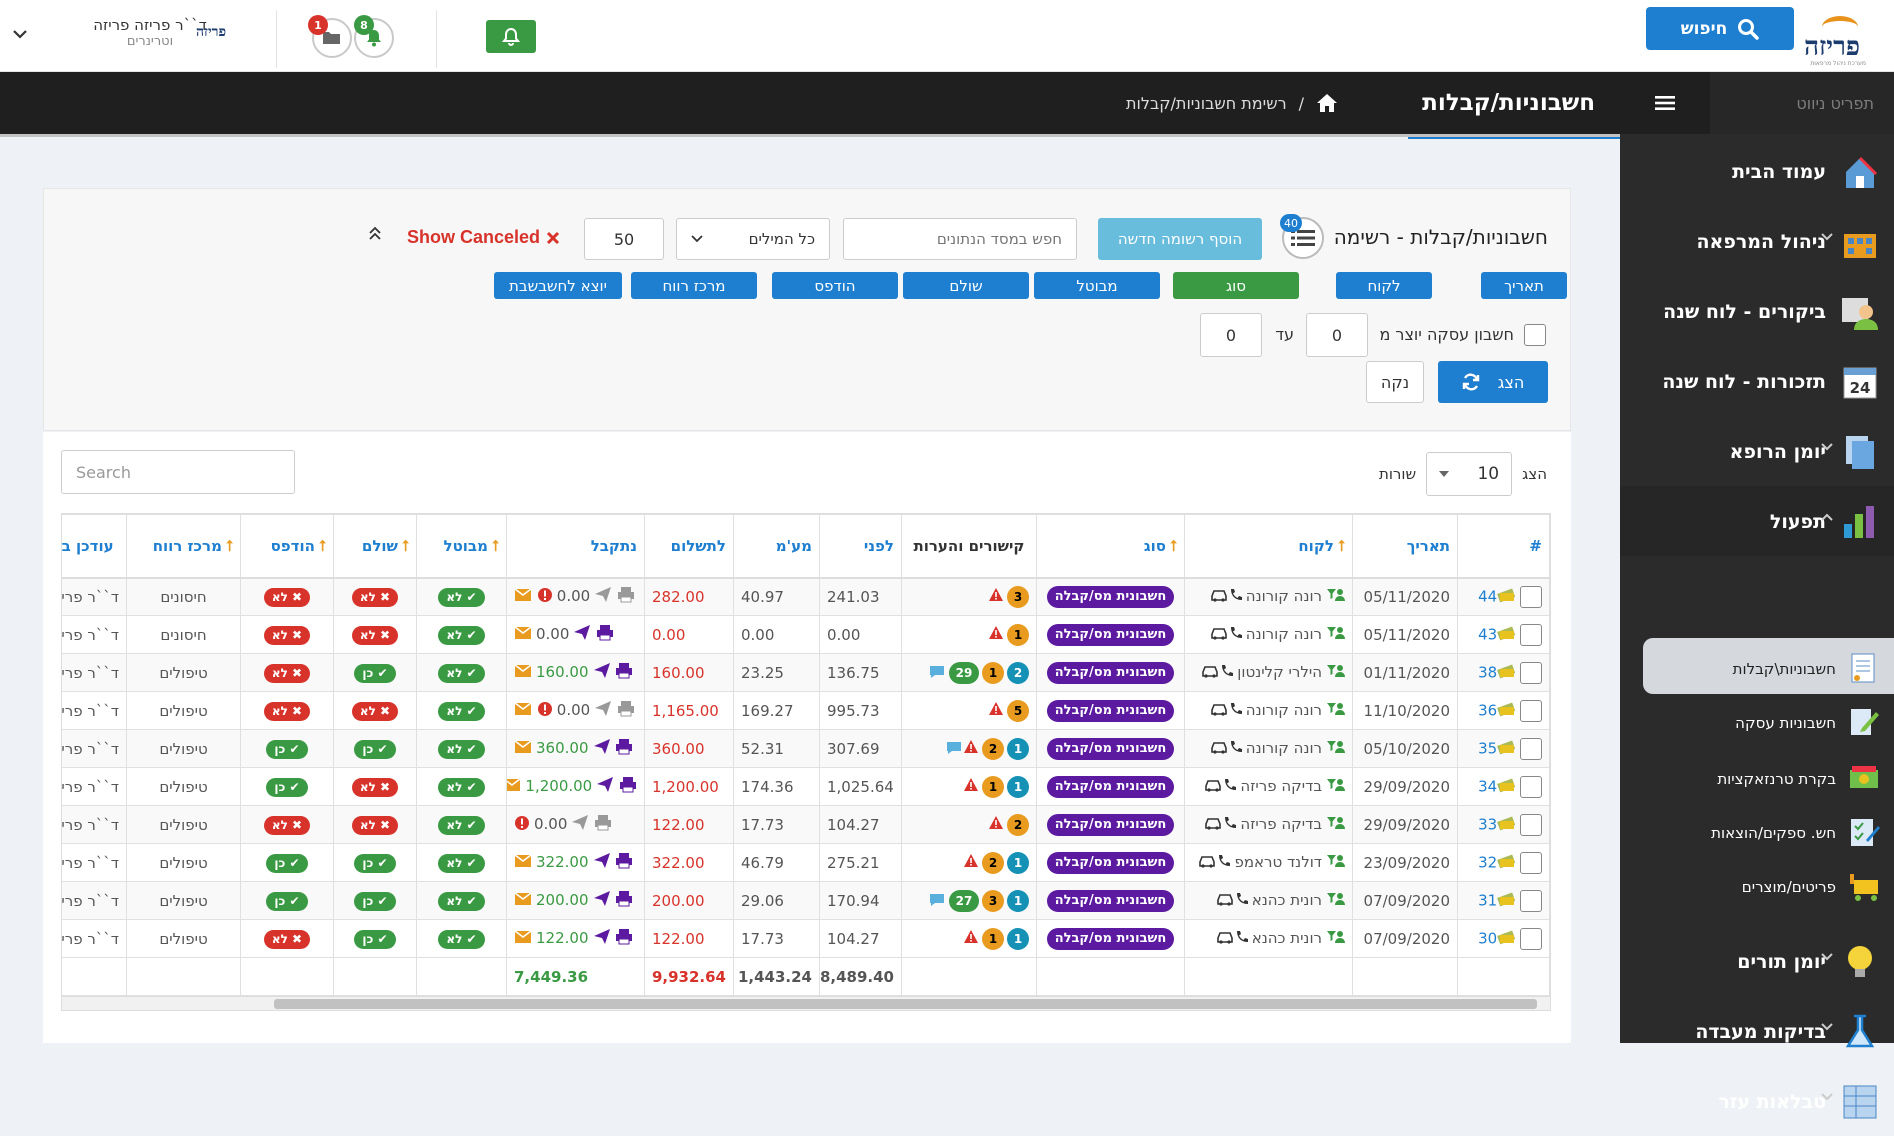 The height and width of the screenshot is (1136, 1894). I want to click on page-size-input: 50, so click(624, 239).